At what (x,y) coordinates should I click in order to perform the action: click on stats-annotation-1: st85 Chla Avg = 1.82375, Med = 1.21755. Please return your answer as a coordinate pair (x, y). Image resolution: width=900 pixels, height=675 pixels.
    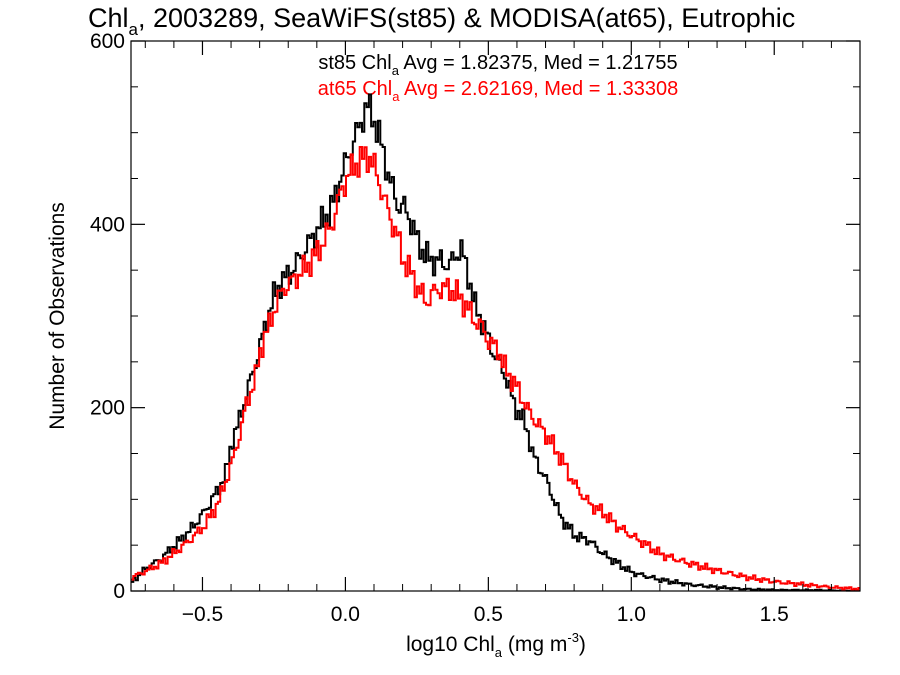
    Looking at the image, I should click on (497, 65).